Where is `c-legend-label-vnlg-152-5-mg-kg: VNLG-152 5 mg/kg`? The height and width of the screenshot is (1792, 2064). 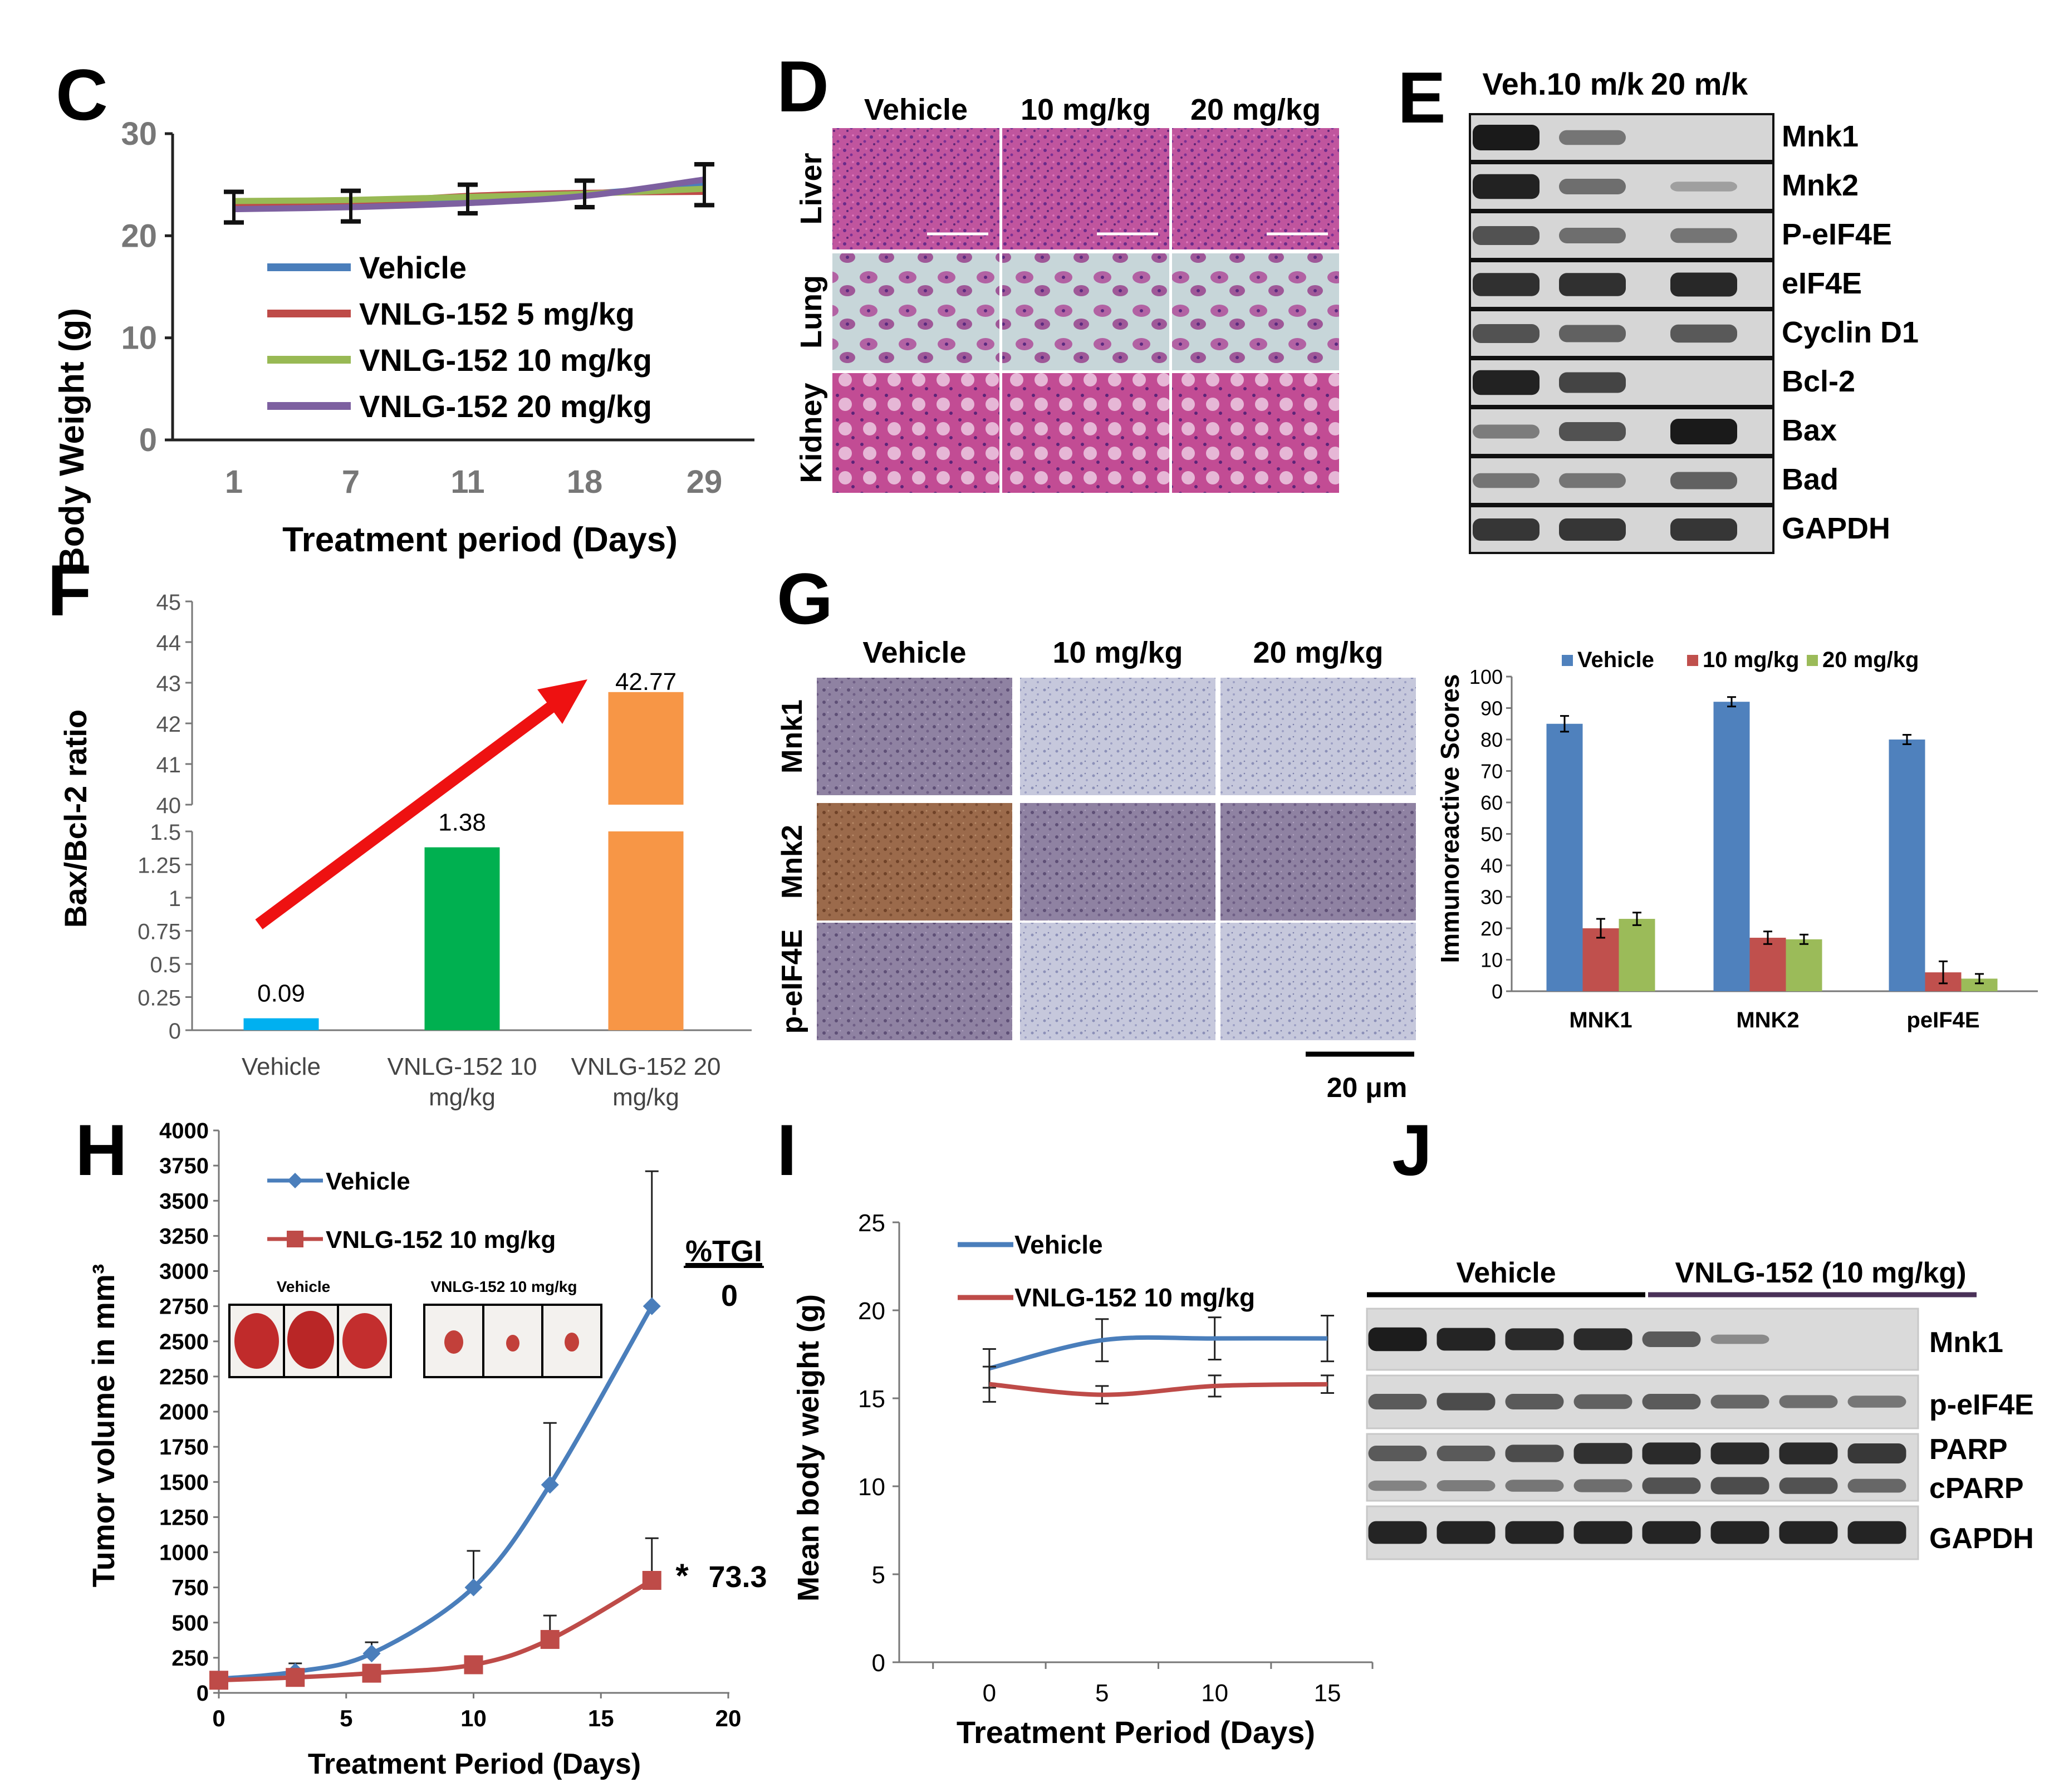
c-legend-label-vnlg-152-5-mg-kg: VNLG-152 5 mg/kg is located at coordinates (497, 314).